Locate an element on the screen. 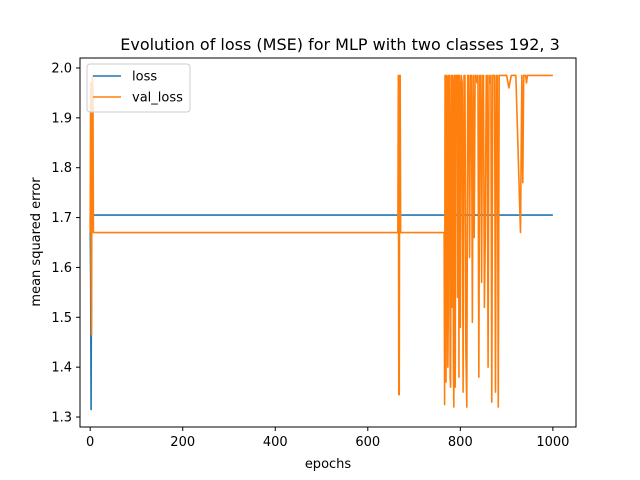  y-axis-label: mean squared error is located at coordinates (36, 242).